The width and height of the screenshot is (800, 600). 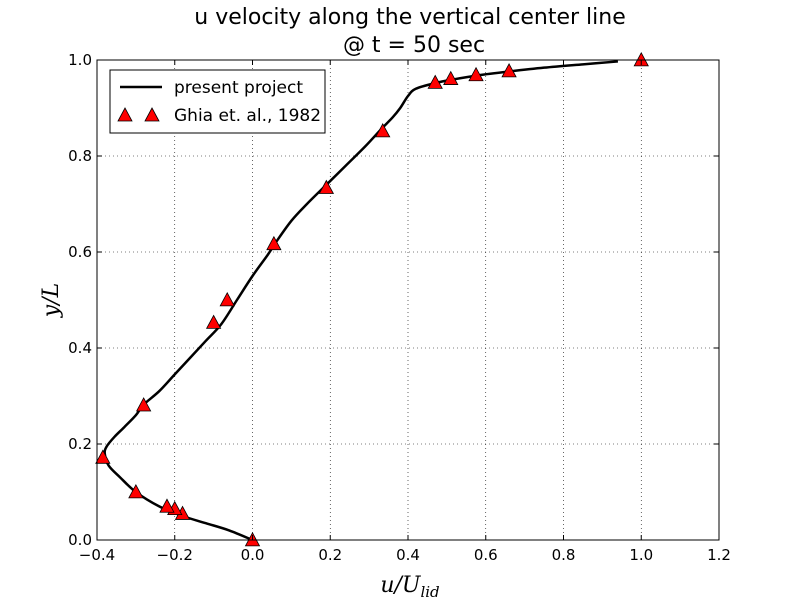 I want to click on x-tick-label: 0.6, so click(x=486, y=555).